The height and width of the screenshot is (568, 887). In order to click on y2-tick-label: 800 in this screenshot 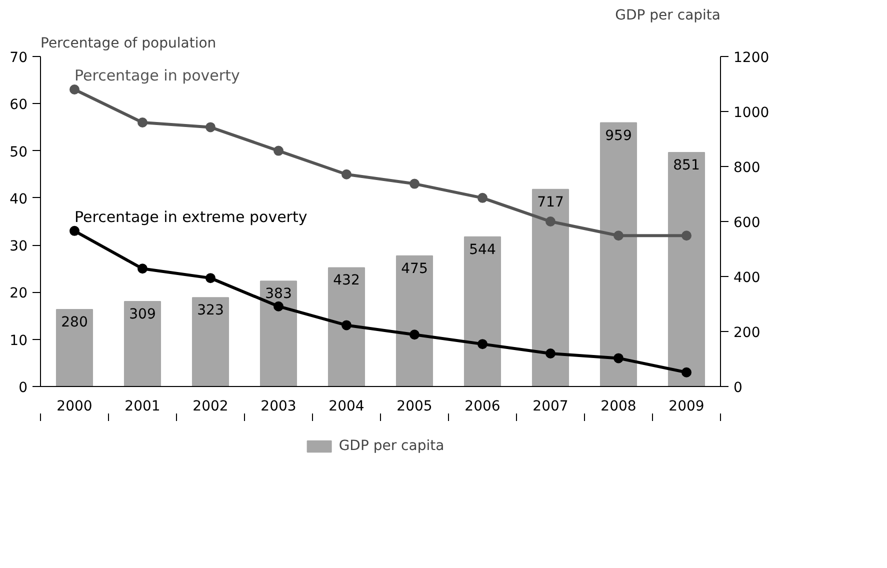, I will do `click(747, 168)`.